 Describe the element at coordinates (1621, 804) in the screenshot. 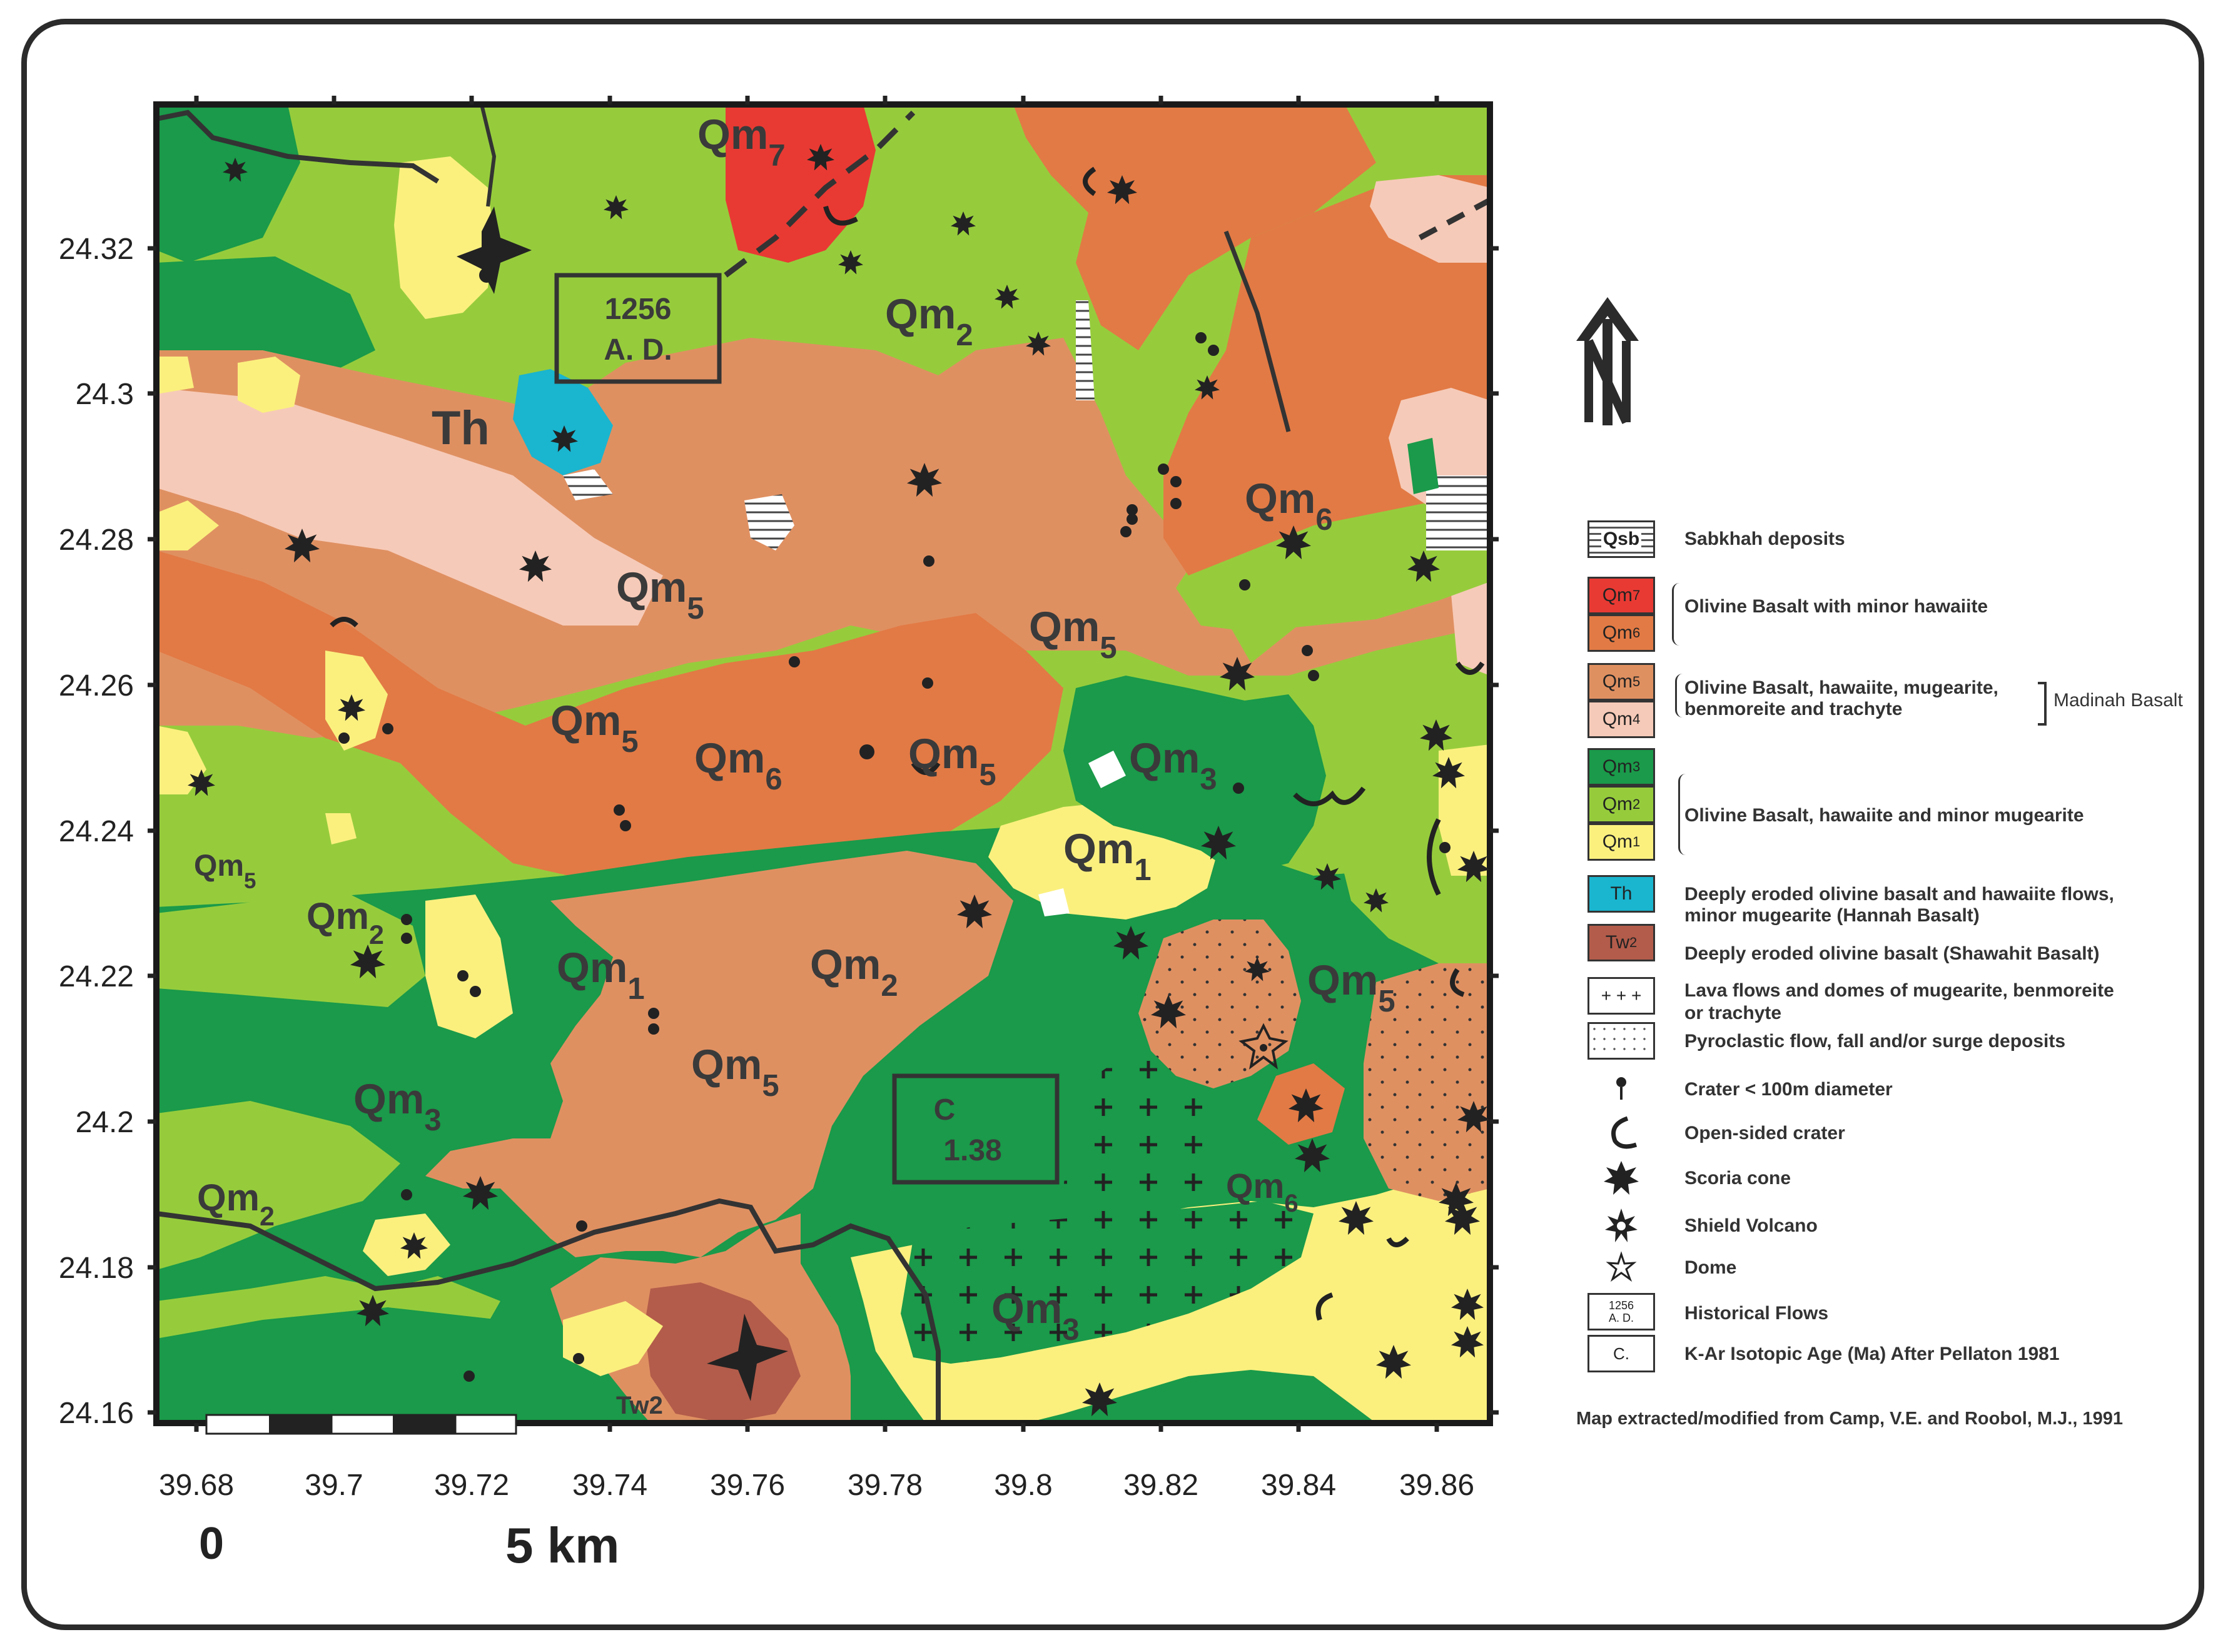

I see `legend-swatch: Qm 2` at that location.